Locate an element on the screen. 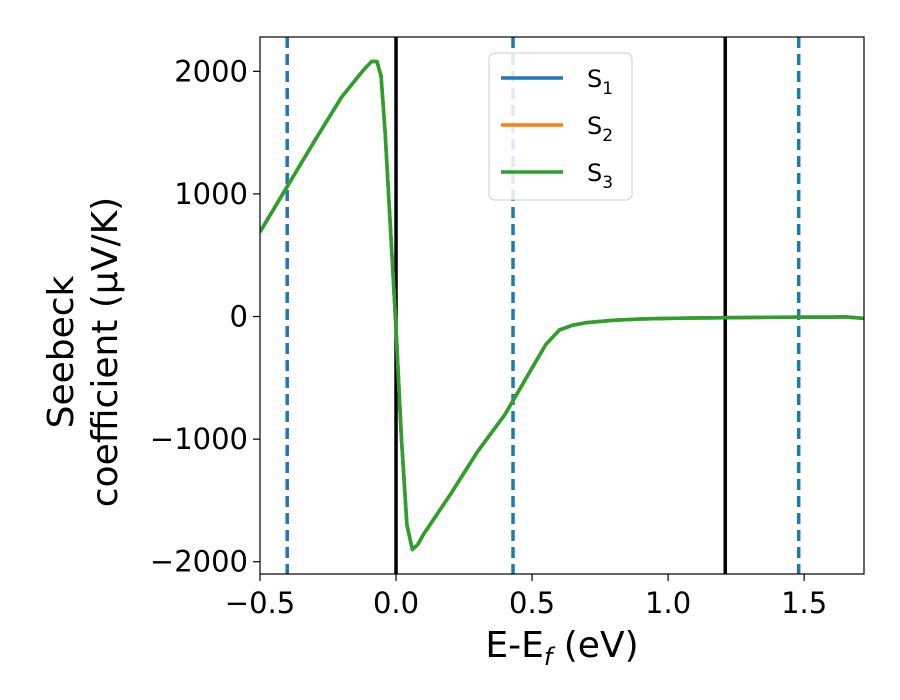 The image size is (900, 700). y-axis-label: Seebeck coefficient (μV/K) is located at coordinates (83, 352).